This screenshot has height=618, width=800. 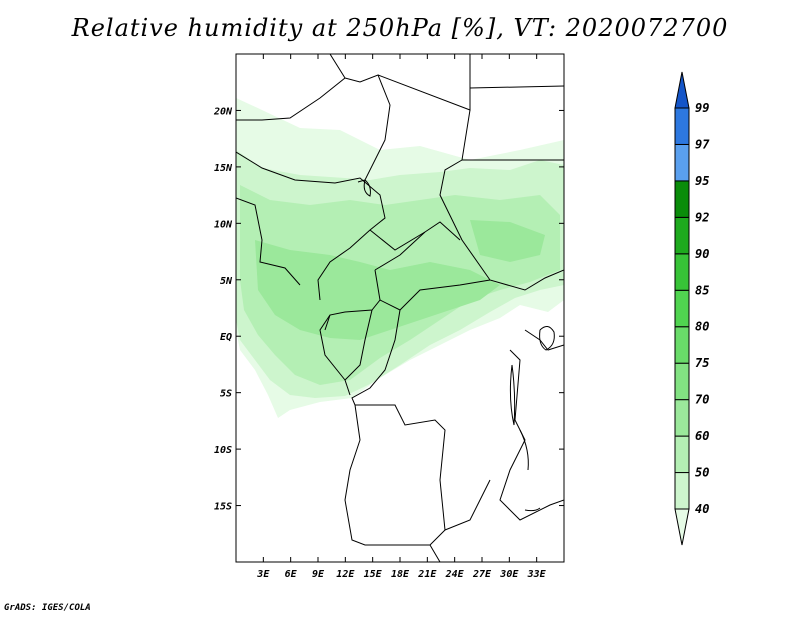 What do you see at coordinates (223, 507) in the screenshot?
I see `lat-tick-label: 15S` at bounding box center [223, 507].